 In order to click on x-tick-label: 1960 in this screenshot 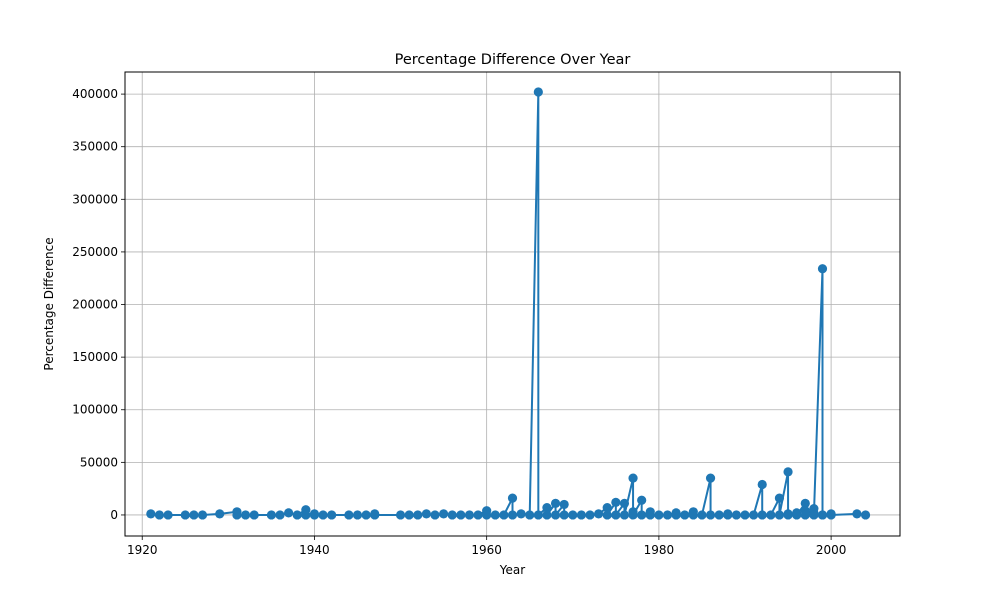, I will do `click(486, 550)`.